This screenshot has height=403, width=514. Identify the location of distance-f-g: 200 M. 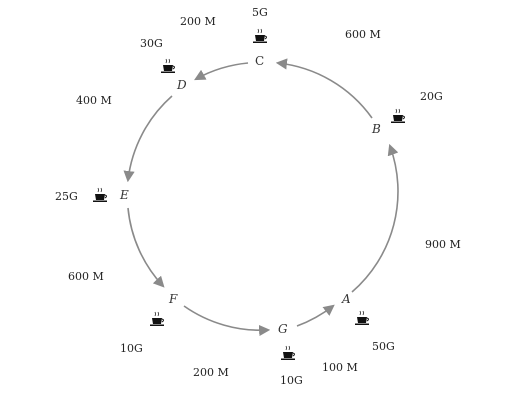
(211, 372).